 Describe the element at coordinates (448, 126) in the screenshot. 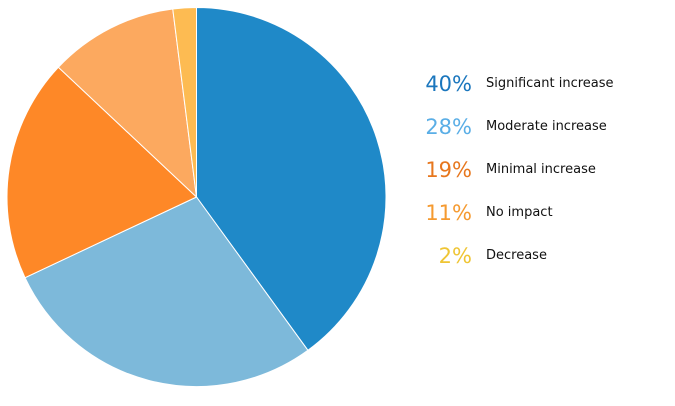

I see `legend-value: 28%` at that location.